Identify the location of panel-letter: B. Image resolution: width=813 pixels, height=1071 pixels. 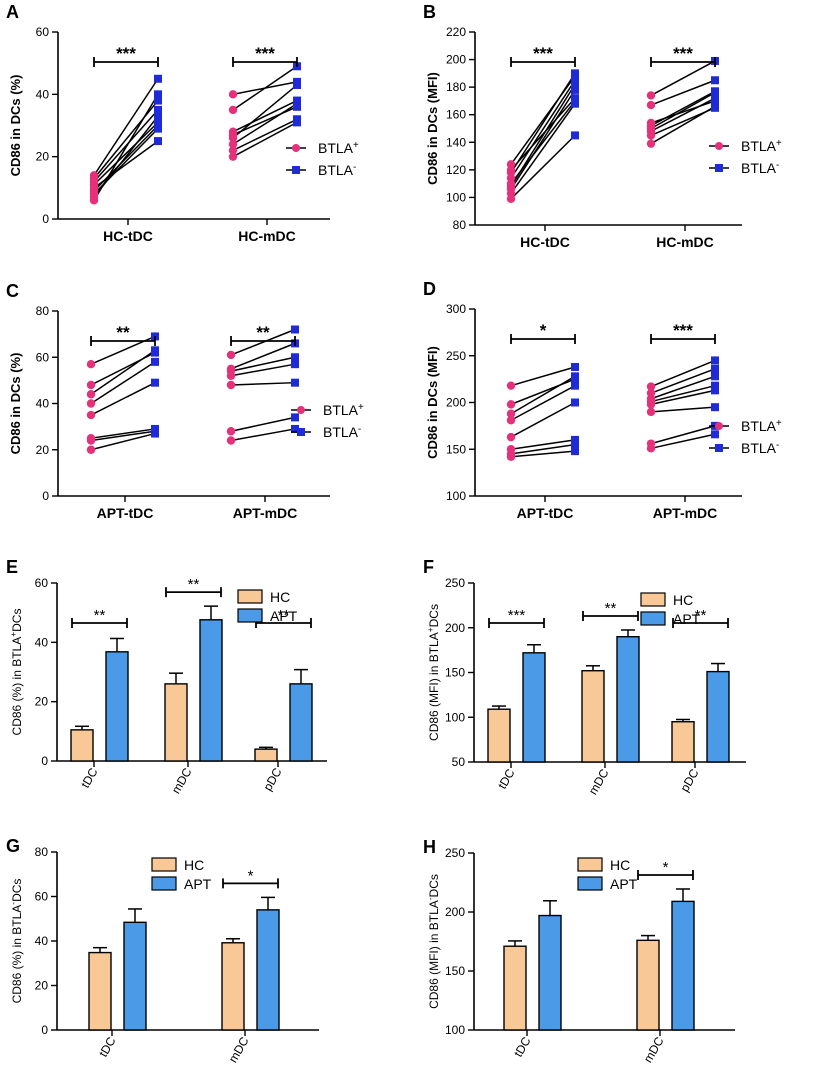
(429, 12).